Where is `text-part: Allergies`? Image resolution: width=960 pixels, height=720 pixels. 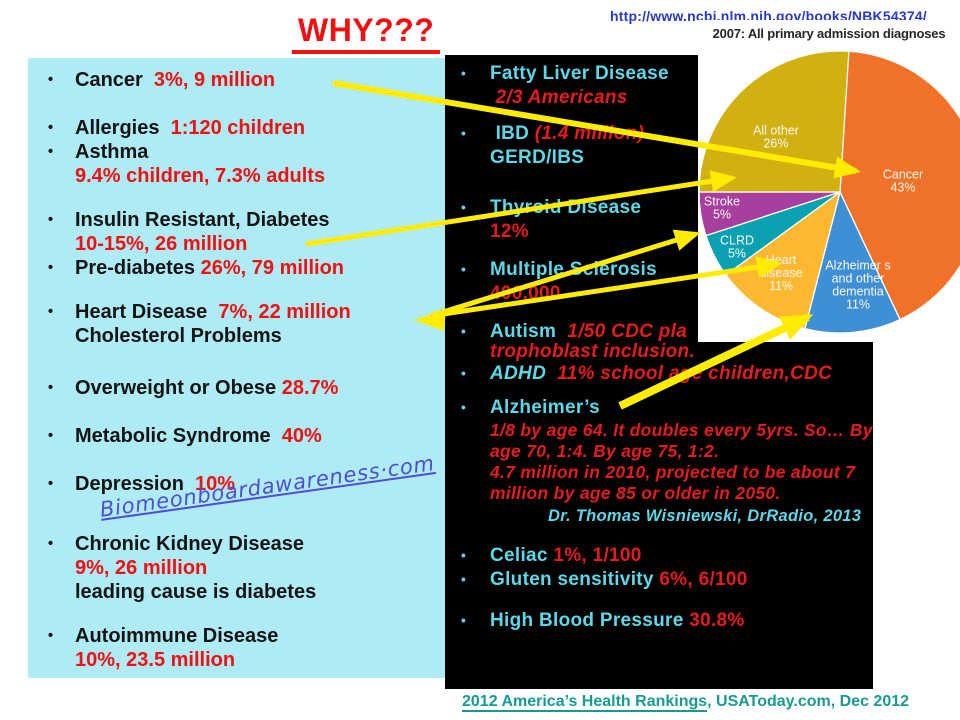
text-part: Allergies is located at coordinates (117, 128).